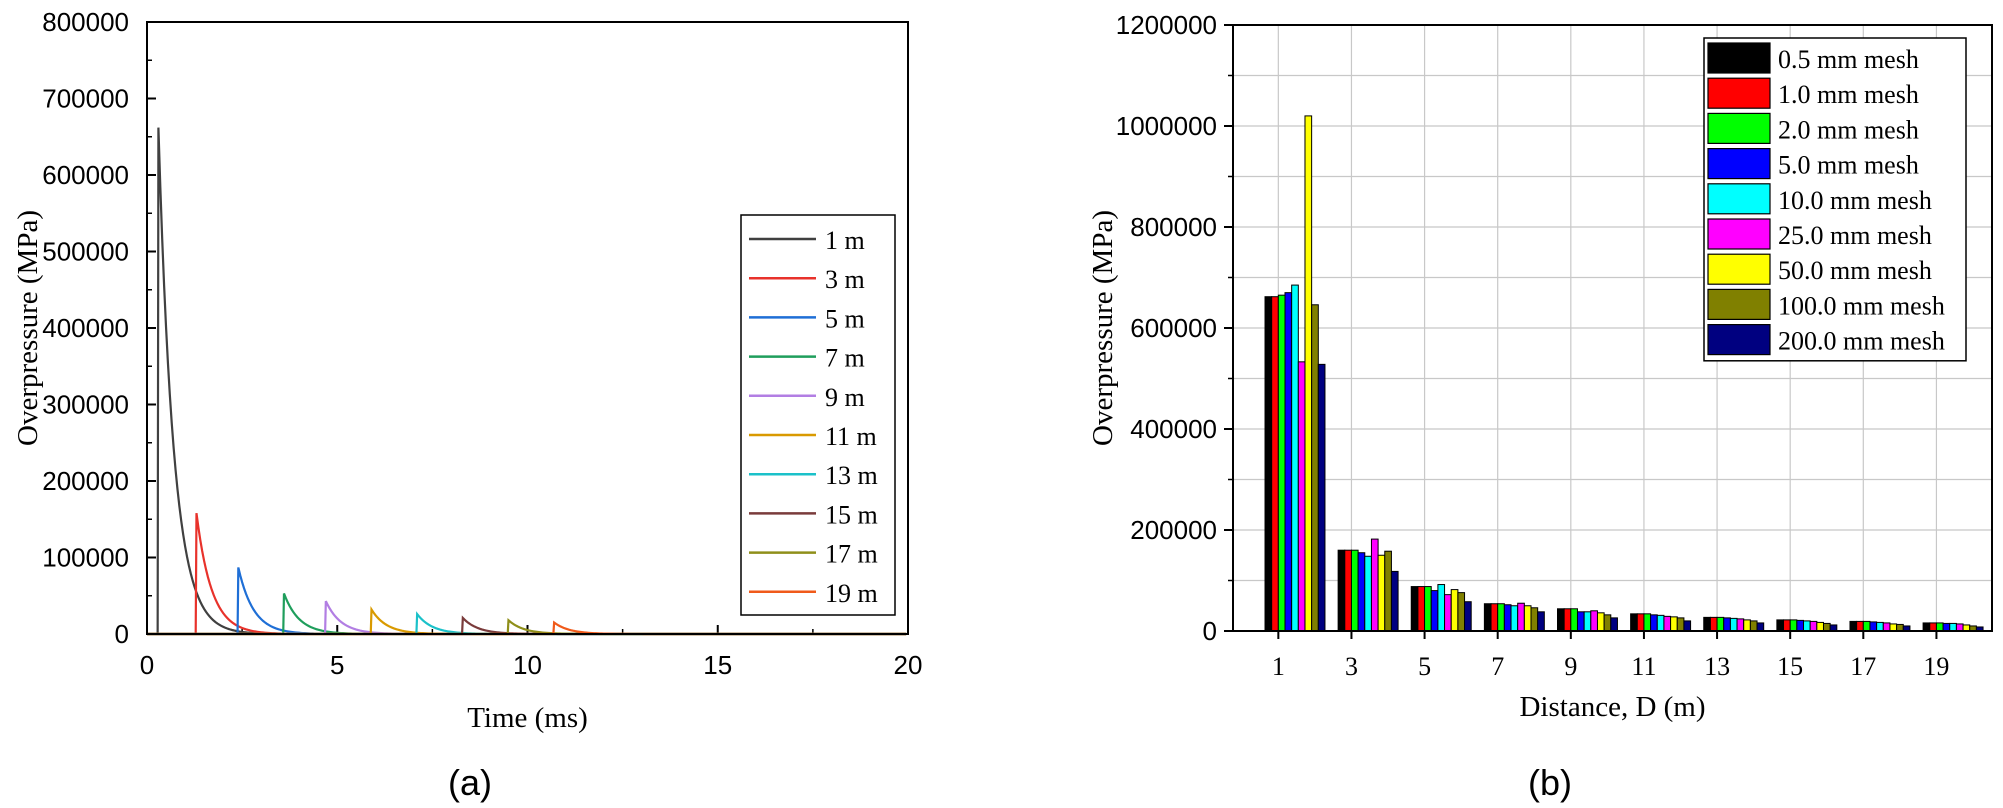 This screenshot has height=808, width=2003. I want to click on legend-label: 11 m, so click(851, 436).